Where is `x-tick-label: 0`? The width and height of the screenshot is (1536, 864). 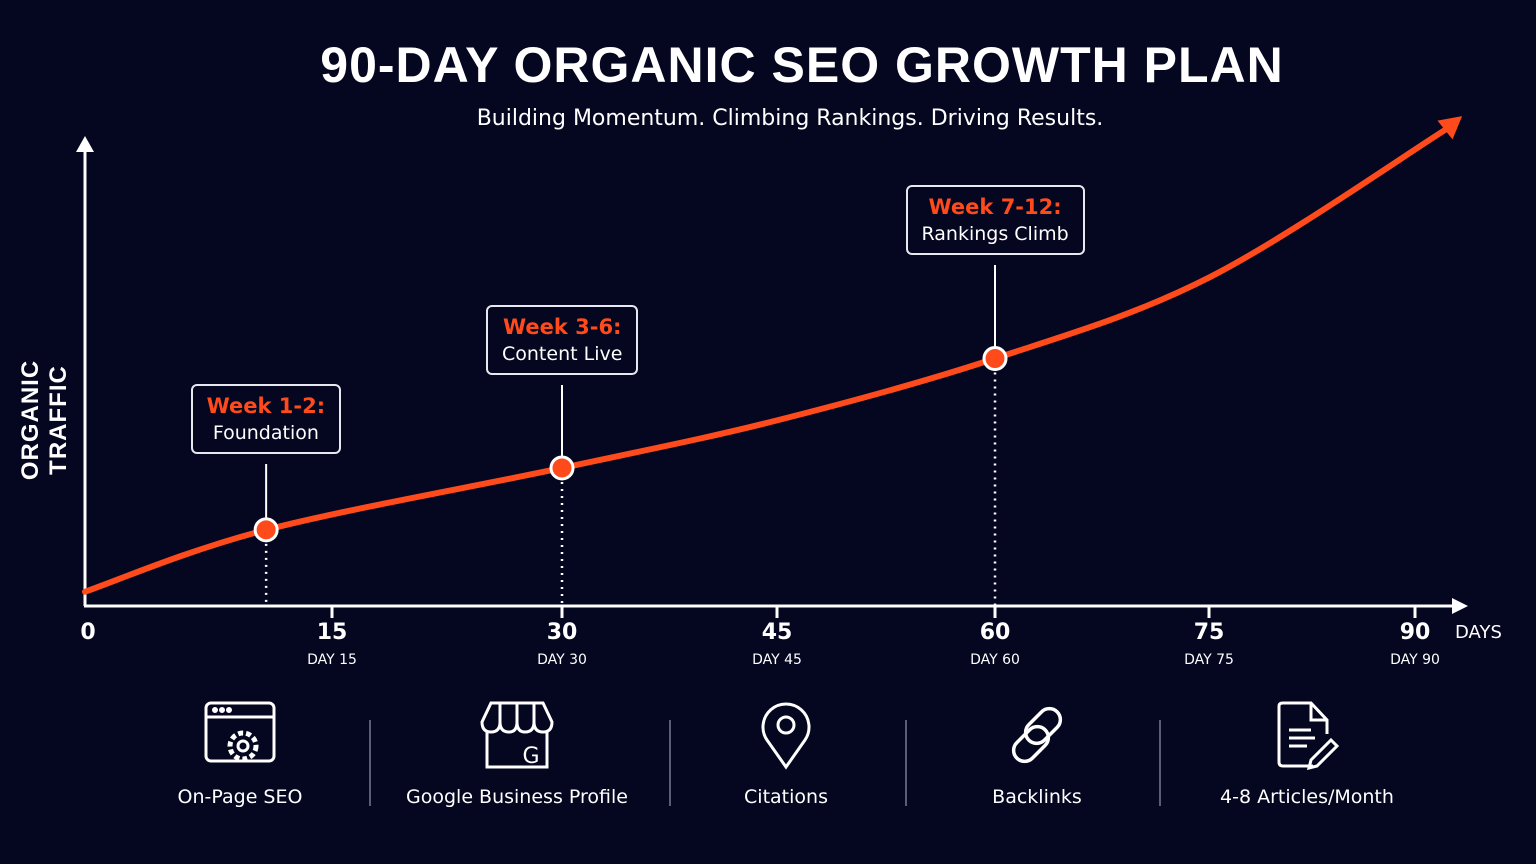
x-tick-label: 0 is located at coordinates (88, 632).